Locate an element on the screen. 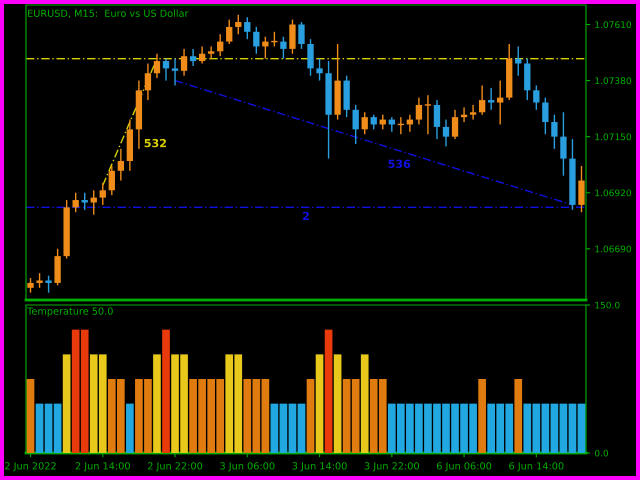  y-tick-label: 1.07380 is located at coordinates (613, 80).